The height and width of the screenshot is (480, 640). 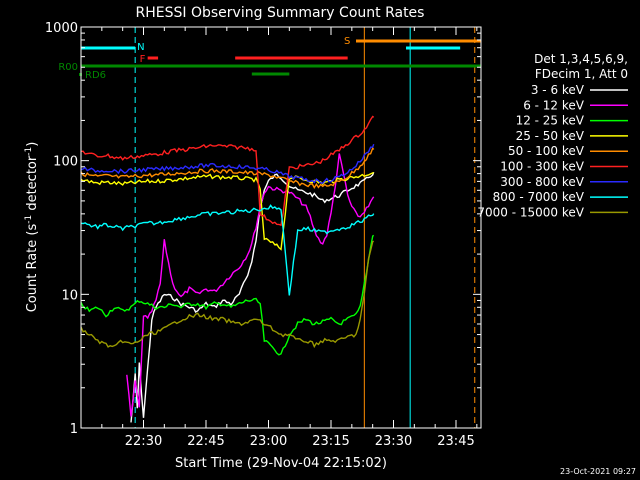 What do you see at coordinates (530, 212) in the screenshot?
I see `legend-label: 7000 - 15000 keV` at bounding box center [530, 212].